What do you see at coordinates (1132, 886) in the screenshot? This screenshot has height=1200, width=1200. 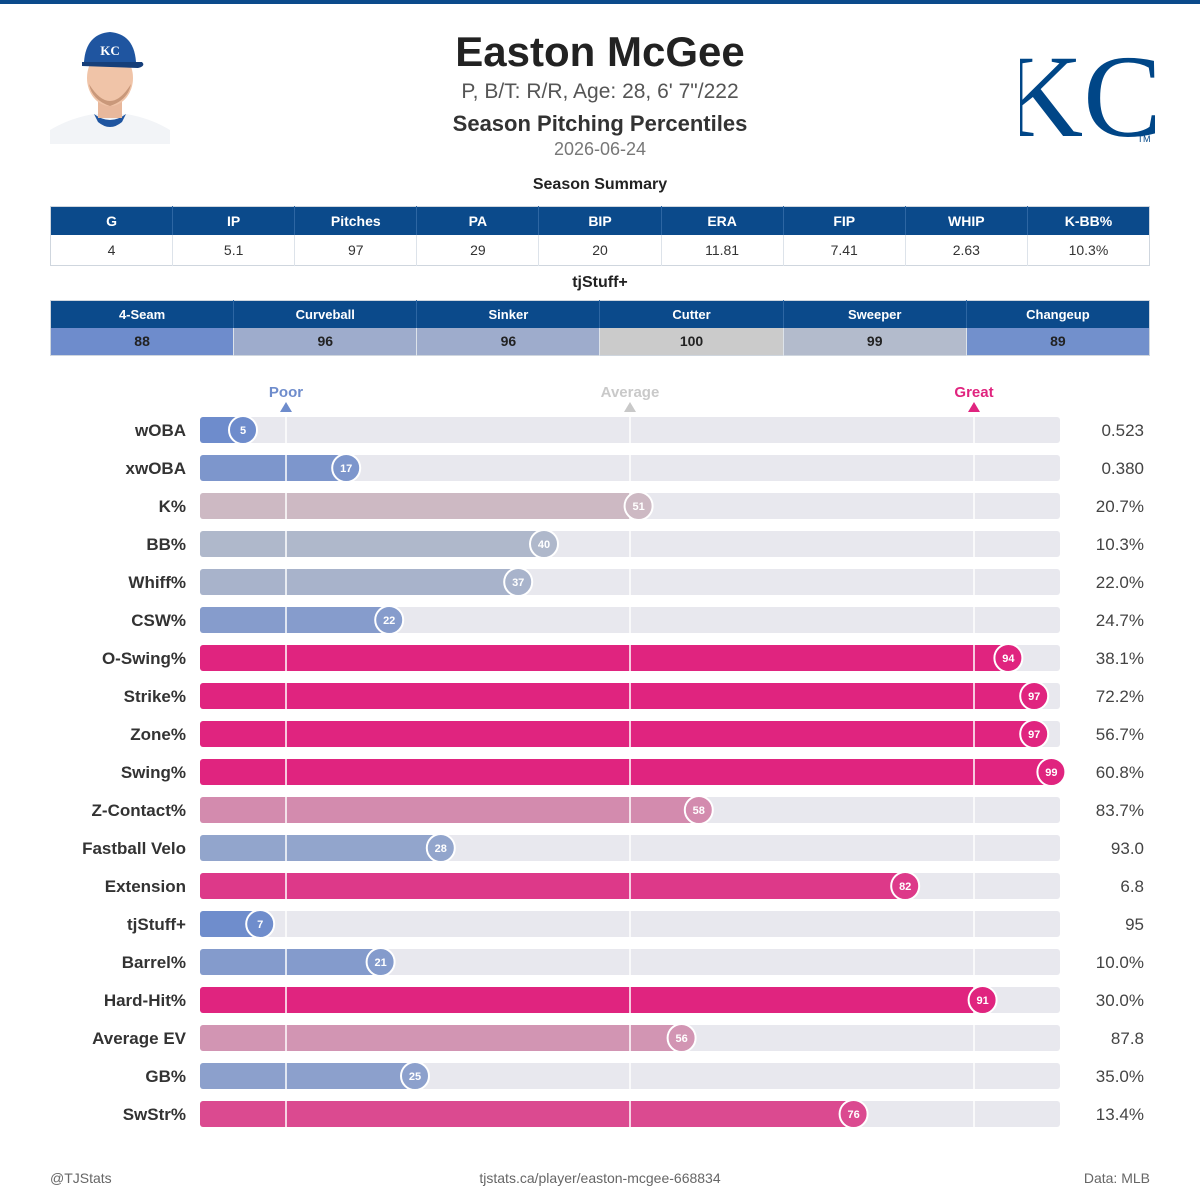 I see `stat-value-12: 6.8` at bounding box center [1132, 886].